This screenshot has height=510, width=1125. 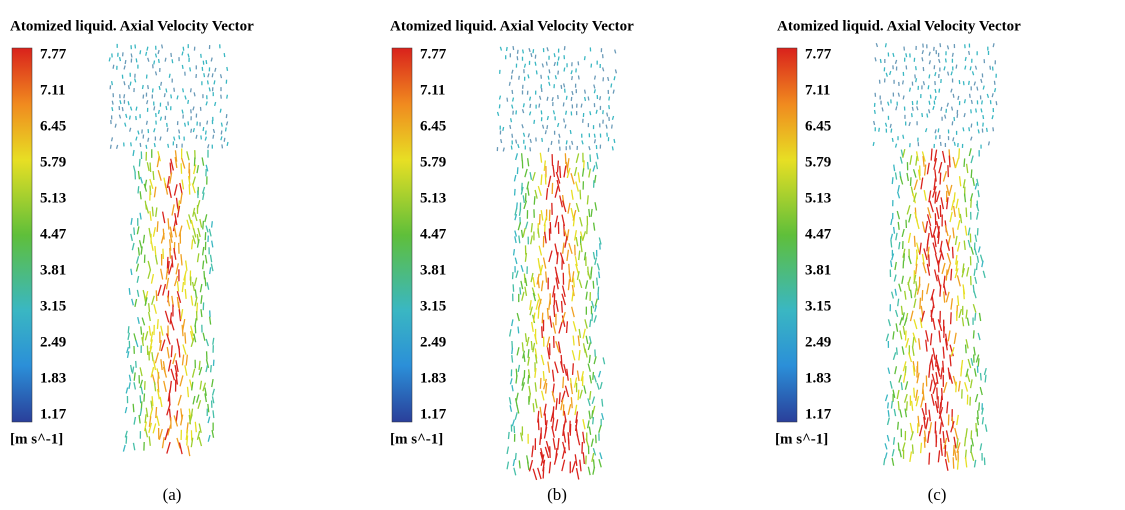 I want to click on colorbar-tick-label: 6.45, so click(x=433, y=126).